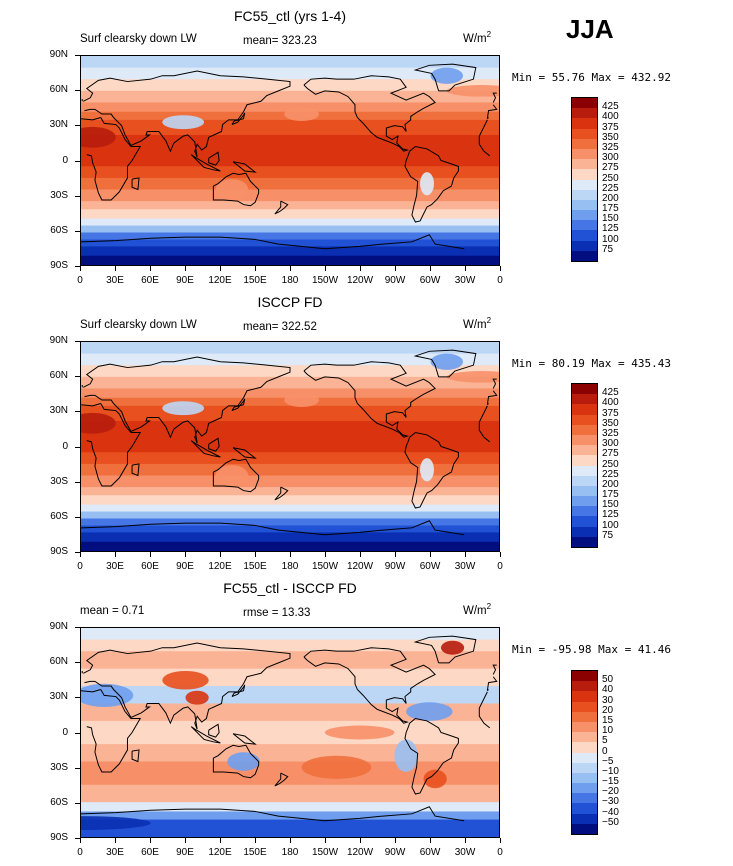 This screenshot has height=866, width=733. What do you see at coordinates (610, 464) in the screenshot?
I see `colorbar-label: 250` at bounding box center [610, 464].